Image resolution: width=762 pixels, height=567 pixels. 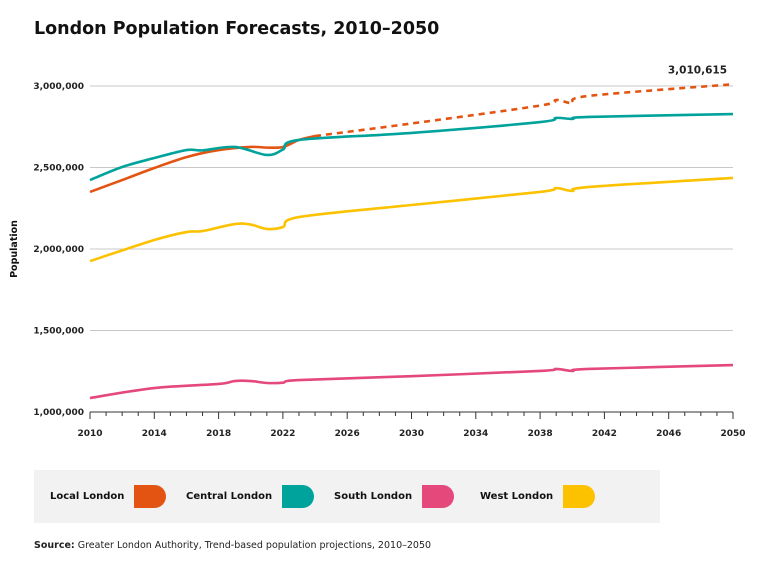 I want to click on legend-item-south-london: South London, so click(x=394, y=496).